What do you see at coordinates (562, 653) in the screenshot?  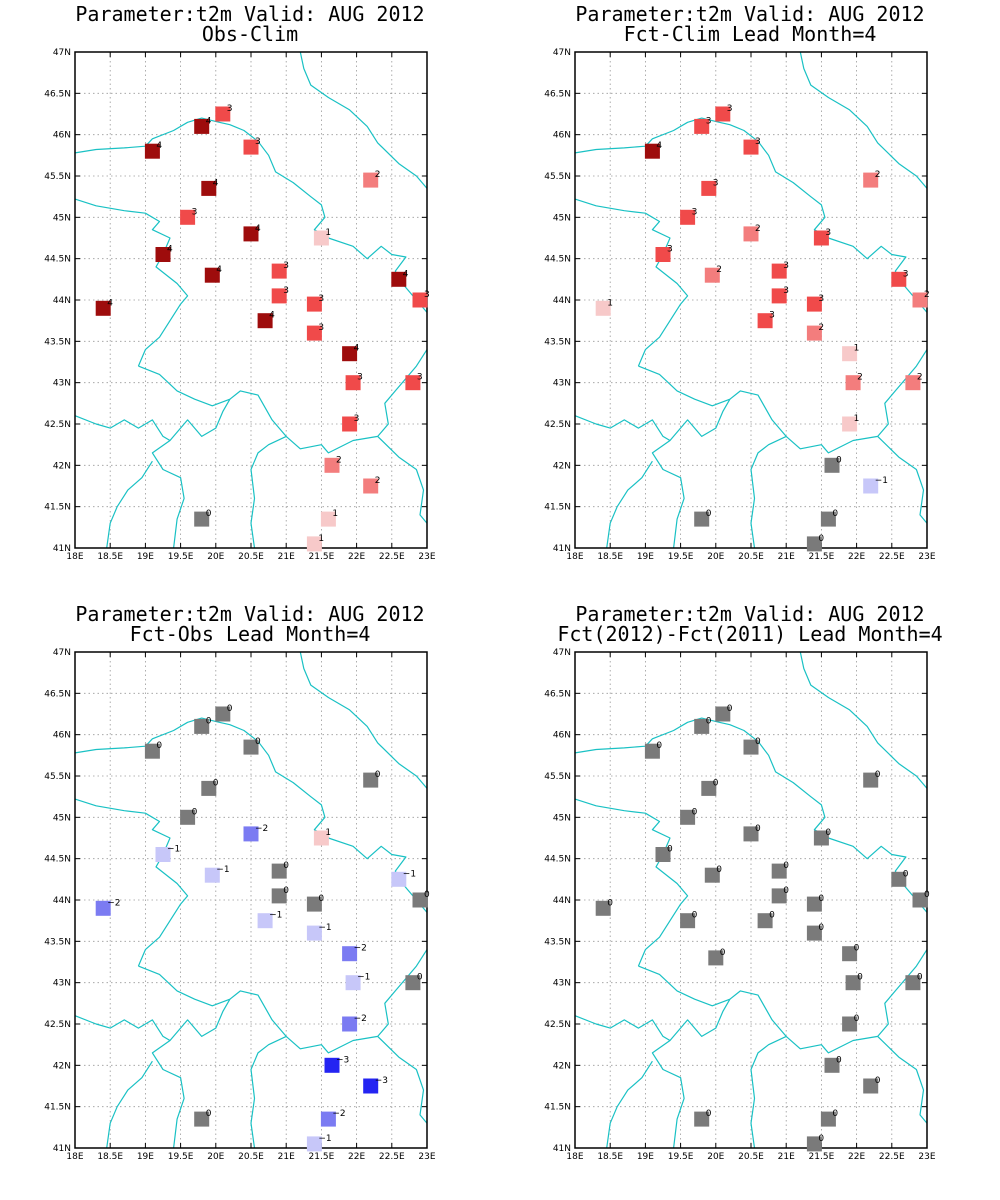 I see `y-tick-label: 47N` at bounding box center [562, 653].